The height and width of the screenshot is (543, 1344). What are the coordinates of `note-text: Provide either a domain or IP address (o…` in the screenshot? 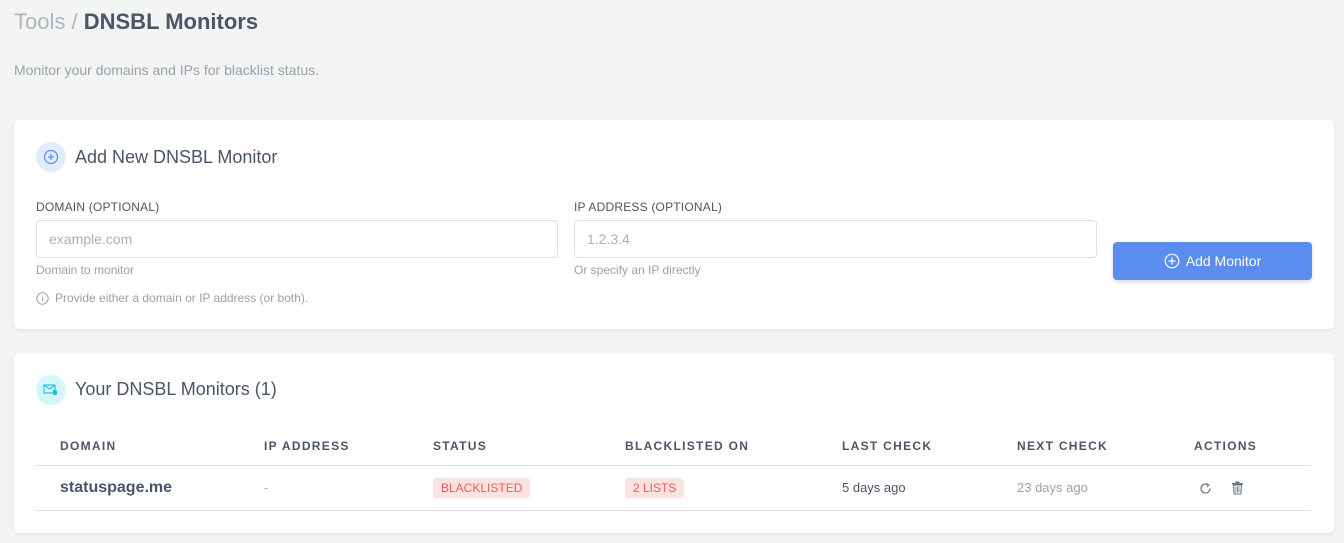 It's located at (182, 298).